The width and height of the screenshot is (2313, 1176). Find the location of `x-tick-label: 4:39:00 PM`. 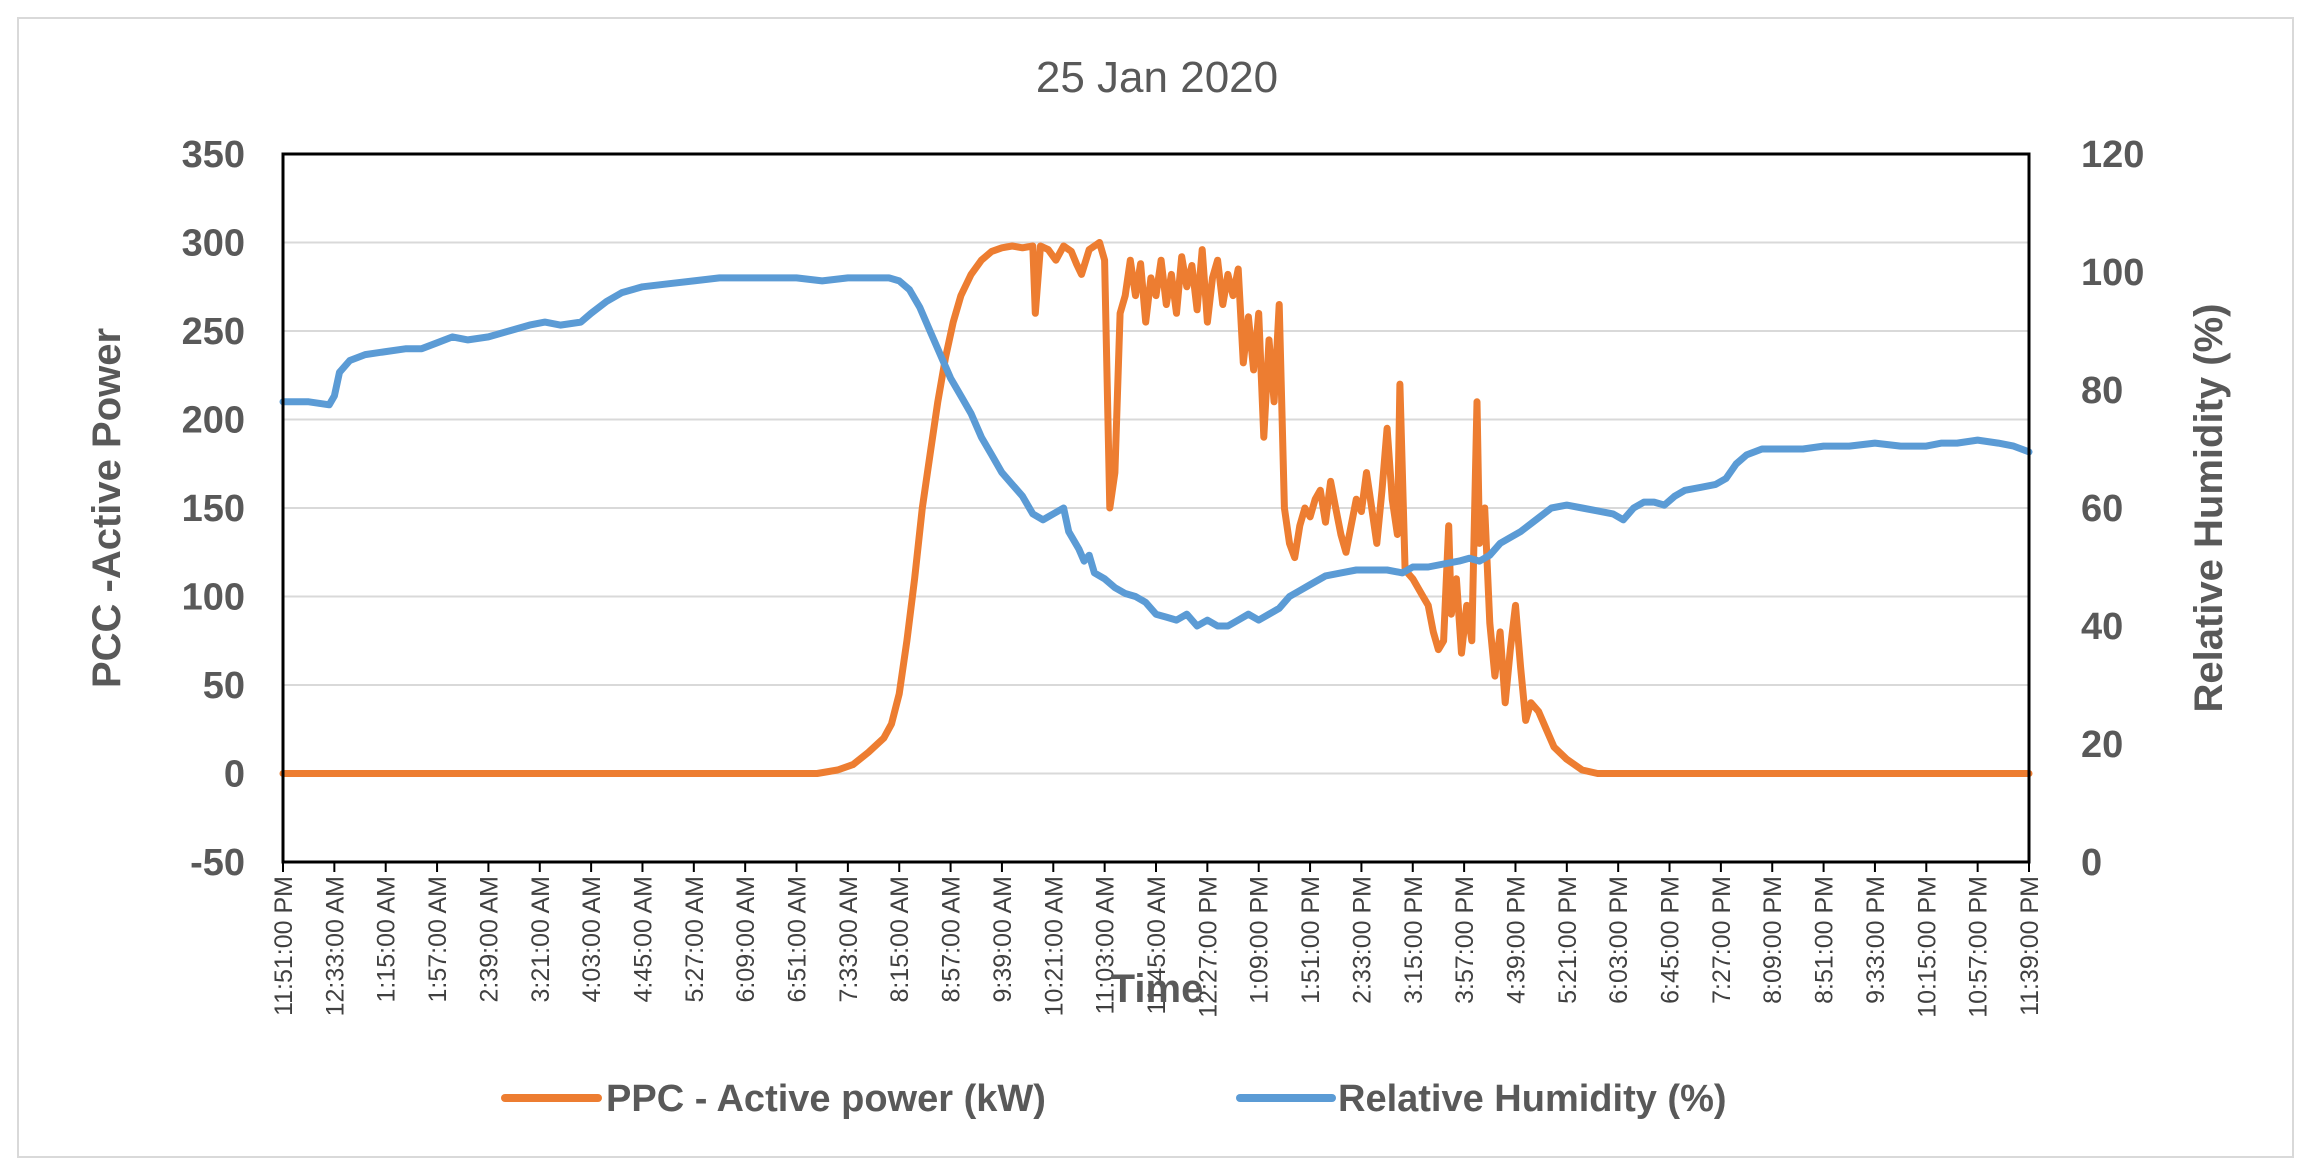

x-tick-label: 4:39:00 PM is located at coordinates (1516, 940).